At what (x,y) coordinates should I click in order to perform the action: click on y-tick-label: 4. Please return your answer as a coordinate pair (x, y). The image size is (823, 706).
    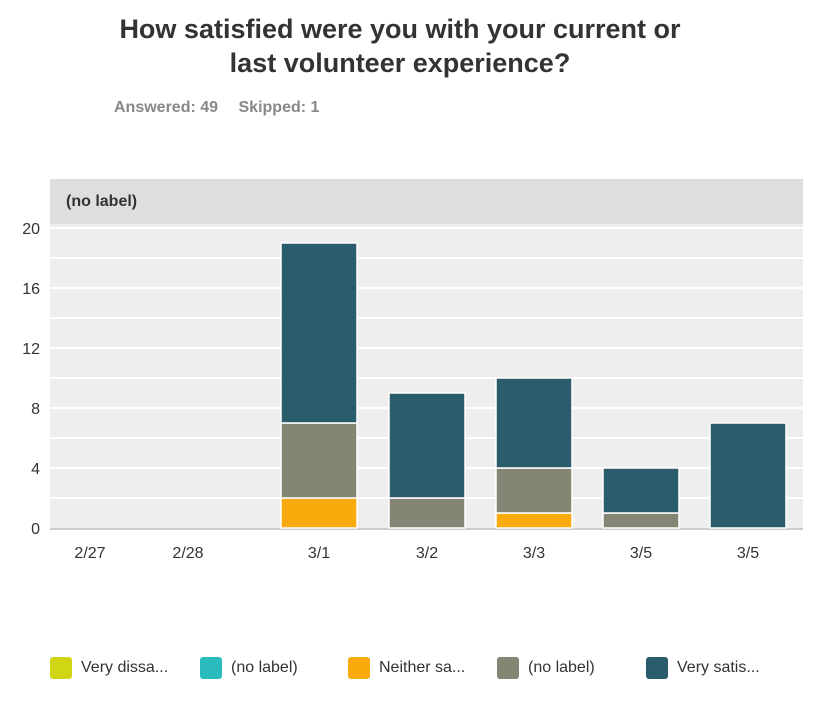
    Looking at the image, I should click on (35, 469).